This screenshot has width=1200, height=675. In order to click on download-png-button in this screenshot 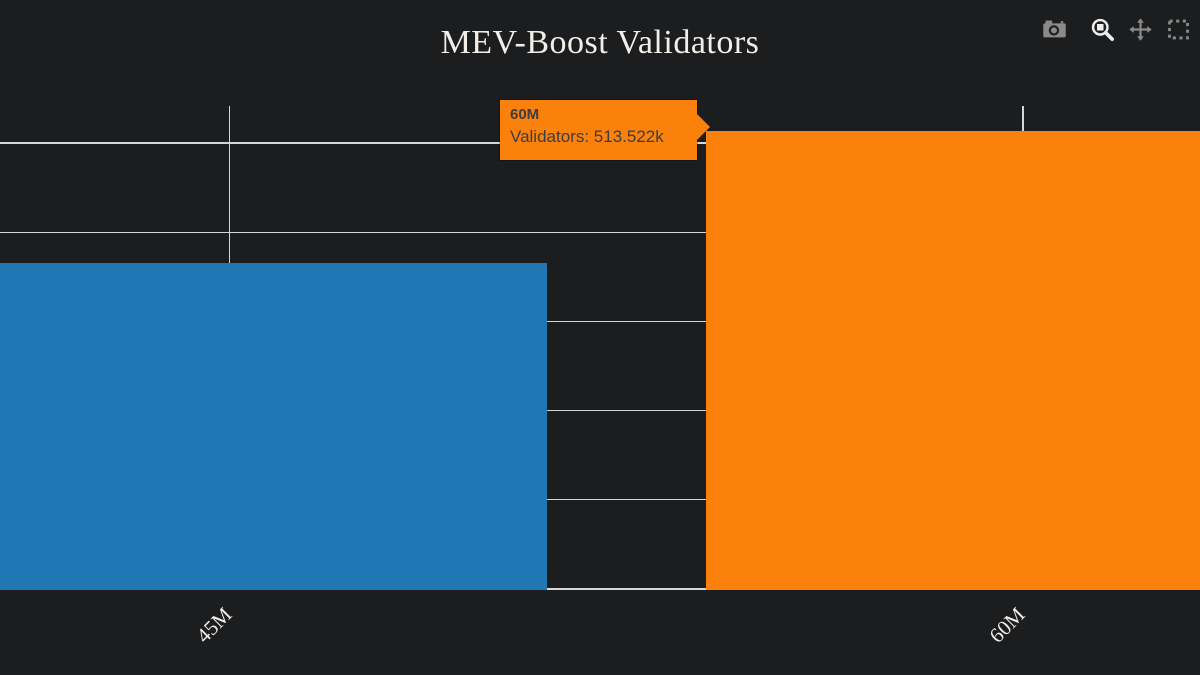, I will do `click(1054, 29)`.